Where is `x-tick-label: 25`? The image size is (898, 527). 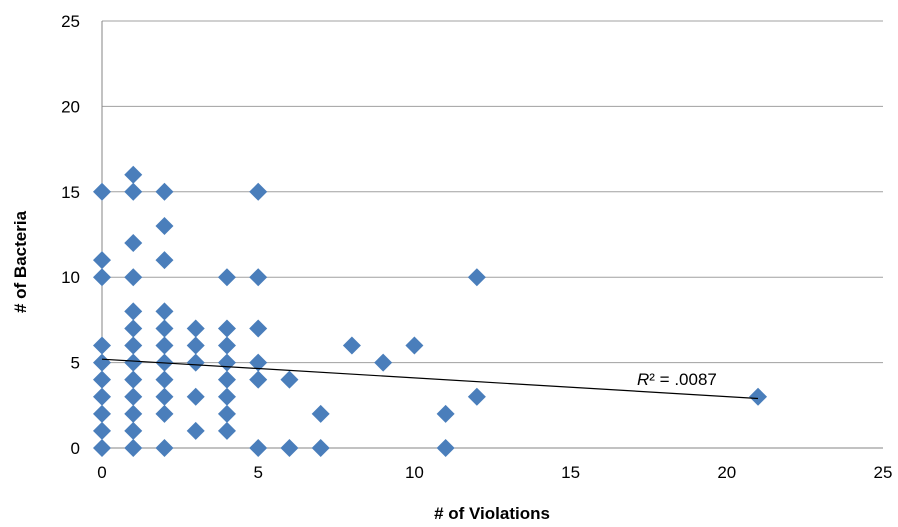 x-tick-label: 25 is located at coordinates (883, 472).